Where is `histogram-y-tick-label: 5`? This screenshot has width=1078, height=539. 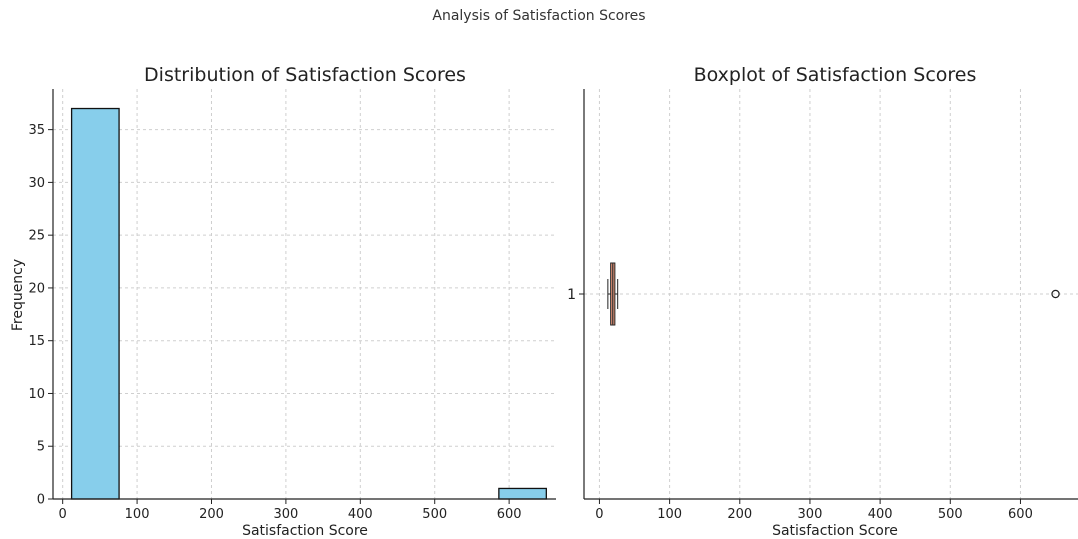 histogram-y-tick-label: 5 is located at coordinates (41, 447).